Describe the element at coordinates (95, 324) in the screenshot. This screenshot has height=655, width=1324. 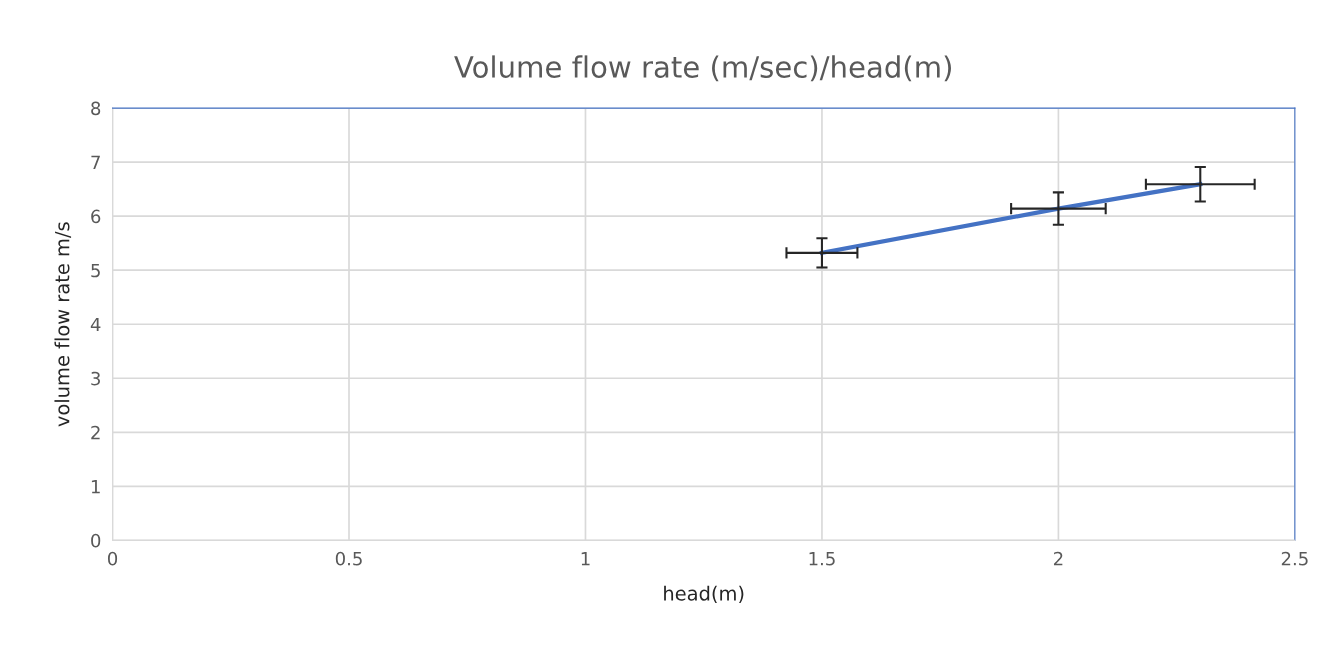
I see `y-tick-label: 4` at that location.